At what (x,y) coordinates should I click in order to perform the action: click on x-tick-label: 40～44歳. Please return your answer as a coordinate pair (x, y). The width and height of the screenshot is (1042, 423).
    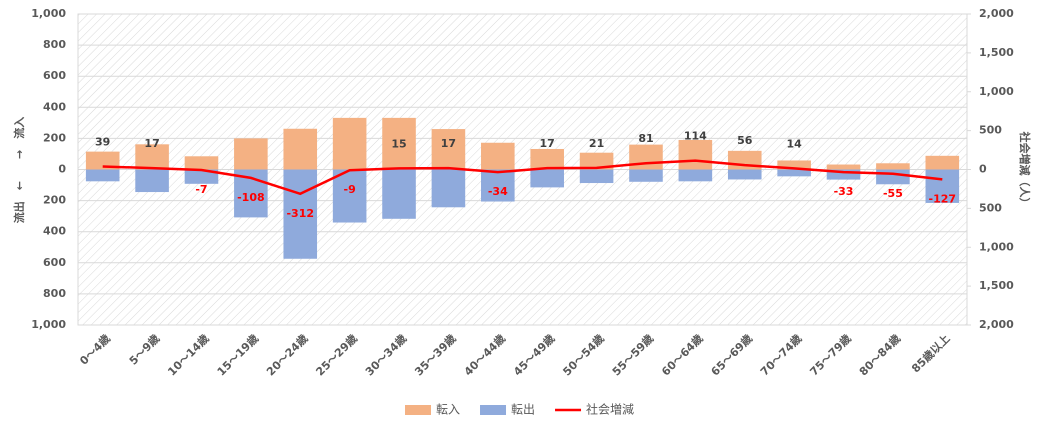
    Looking at the image, I should click on (484, 354).